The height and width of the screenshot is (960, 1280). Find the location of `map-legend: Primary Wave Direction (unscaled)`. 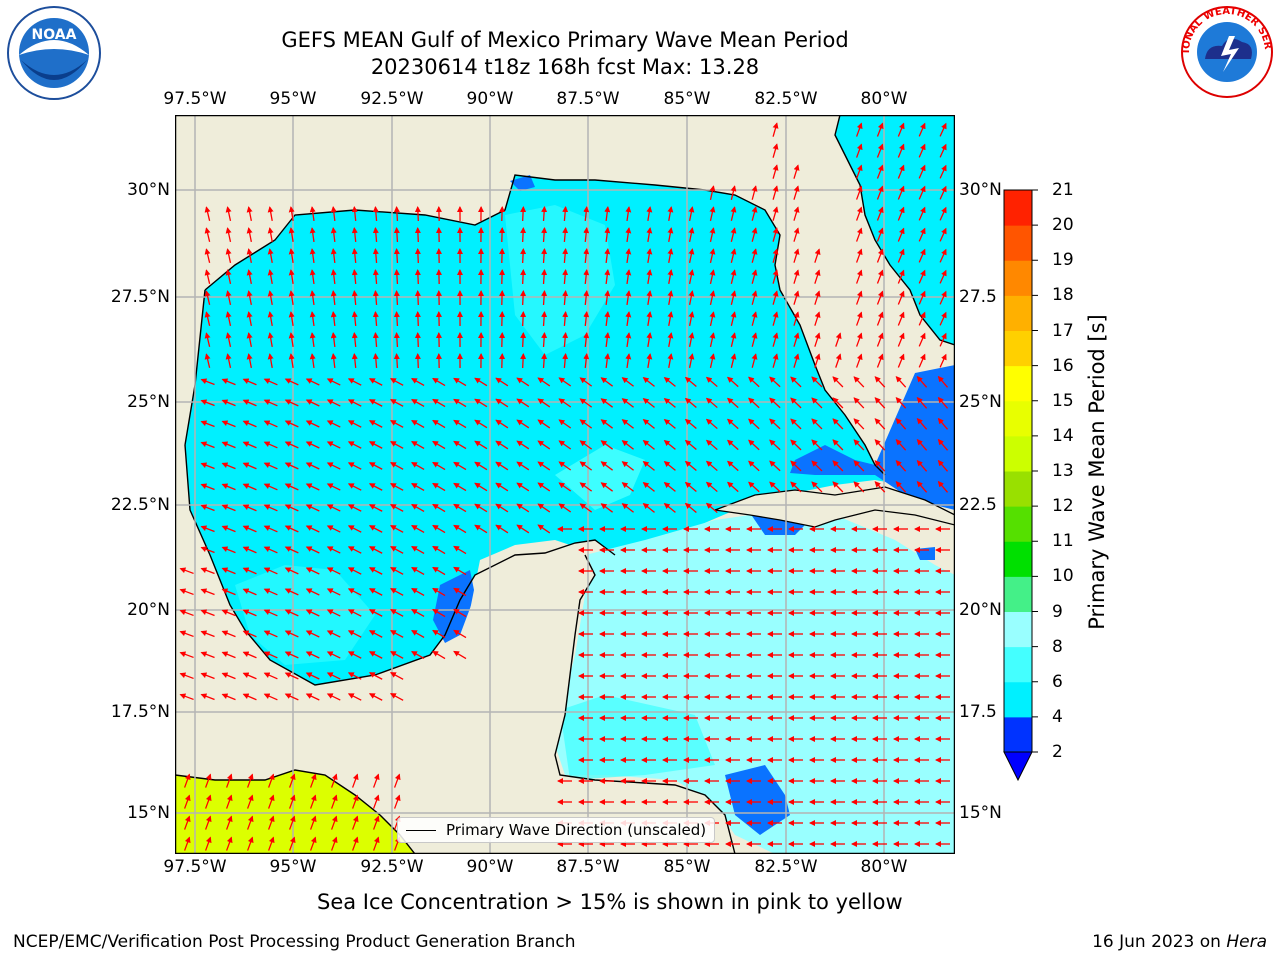

map-legend: Primary Wave Direction (unscaled) is located at coordinates (556, 830).